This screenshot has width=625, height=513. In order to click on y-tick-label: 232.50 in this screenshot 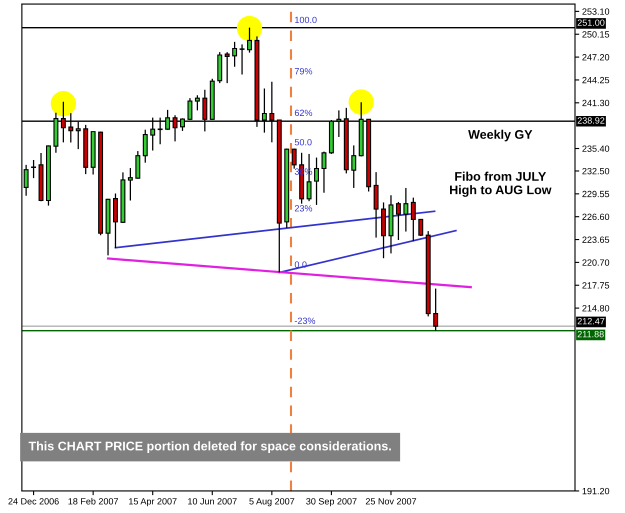, I will do `click(596, 171)`.